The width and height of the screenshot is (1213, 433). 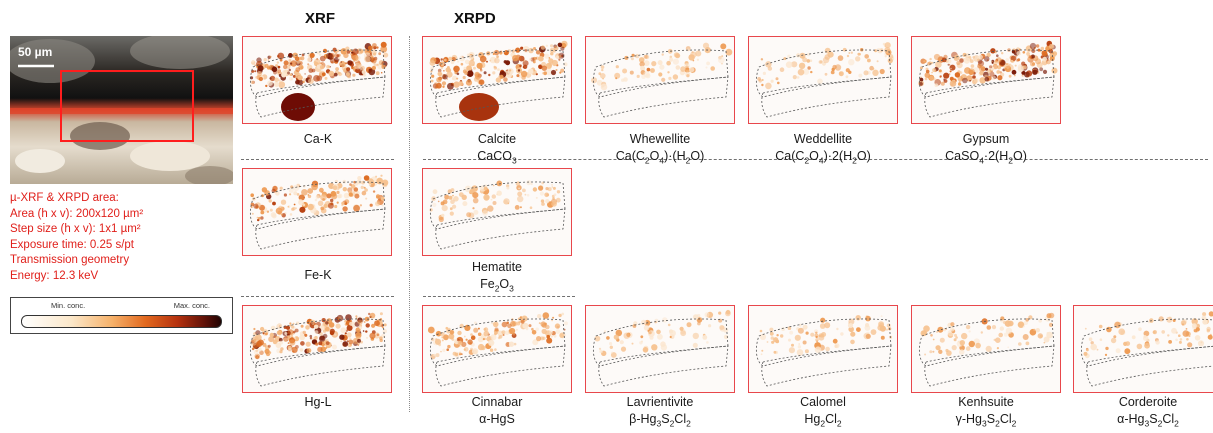 I want to click on xrf-map-panel, so click(x=317, y=349).